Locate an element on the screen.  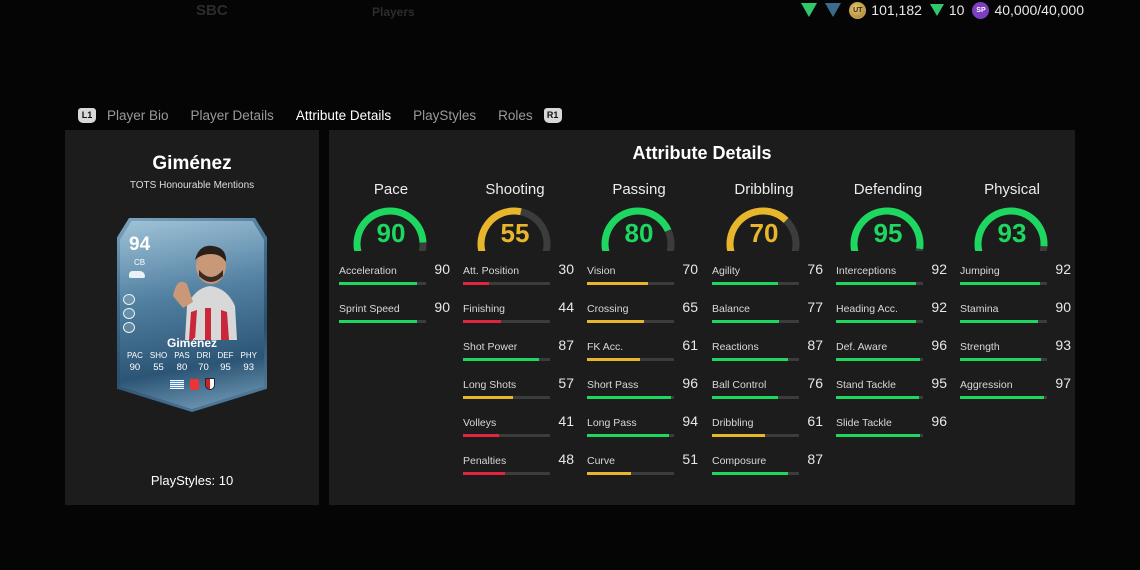
card-stat-dri: DRI 70 is located at coordinates (203, 362).